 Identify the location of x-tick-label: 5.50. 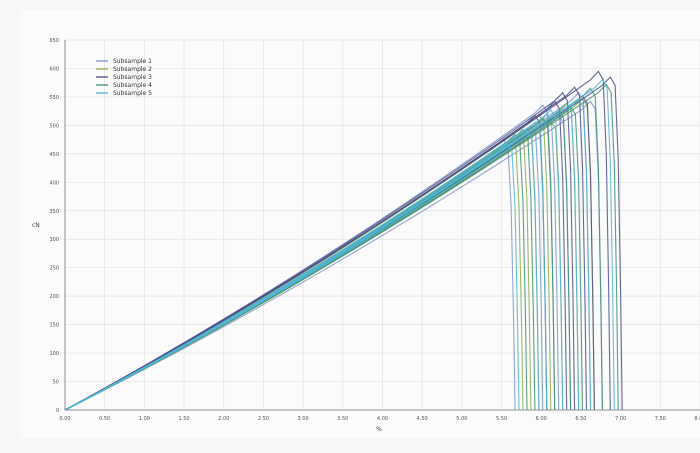
(501, 419).